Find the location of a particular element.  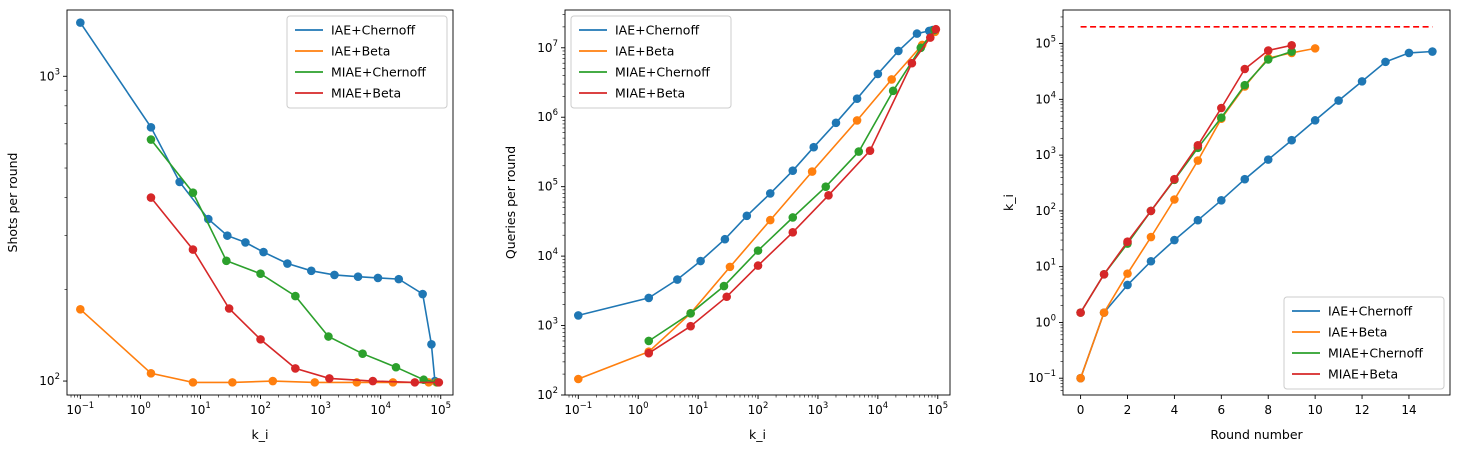

x-tick-label: 10³ is located at coordinates (818, 409).